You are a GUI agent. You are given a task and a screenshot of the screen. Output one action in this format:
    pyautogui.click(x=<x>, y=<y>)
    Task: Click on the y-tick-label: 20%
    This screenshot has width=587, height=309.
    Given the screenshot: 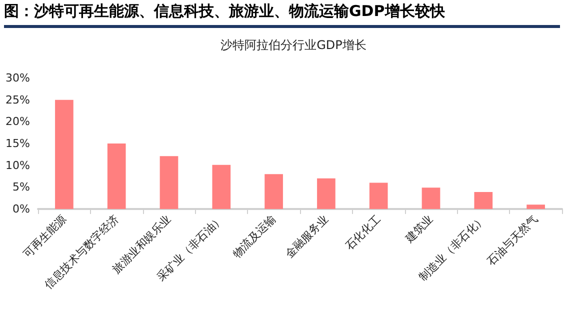 What is the action you would take?
    pyautogui.click(x=18, y=121)
    